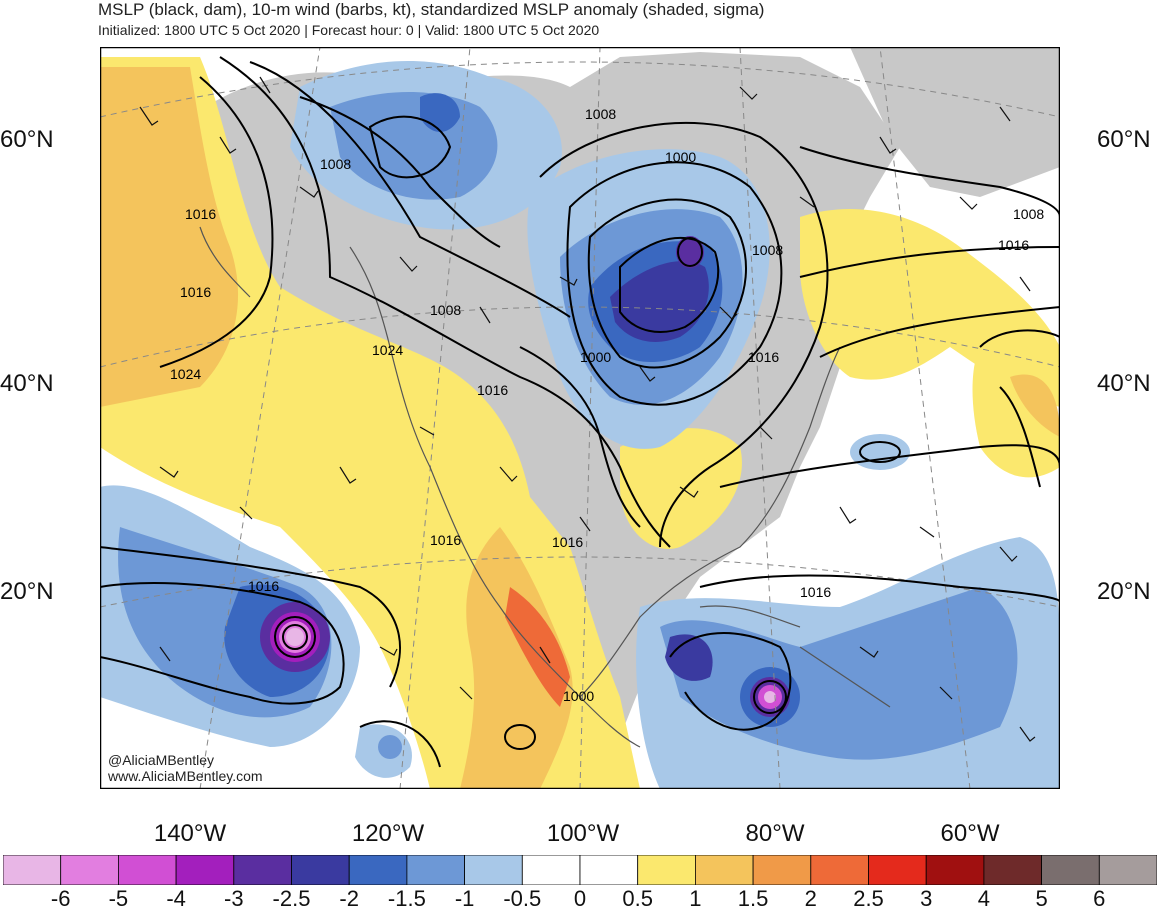  I want to click on lat-label-right: 20°N, so click(1124, 591).